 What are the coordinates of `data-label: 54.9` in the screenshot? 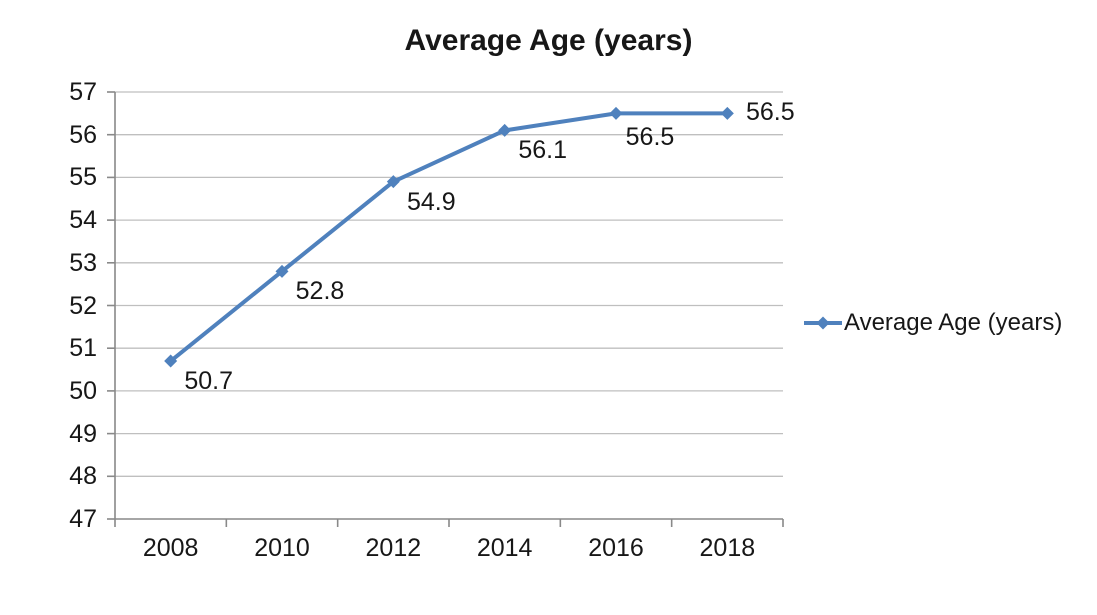 It's located at (431, 201).